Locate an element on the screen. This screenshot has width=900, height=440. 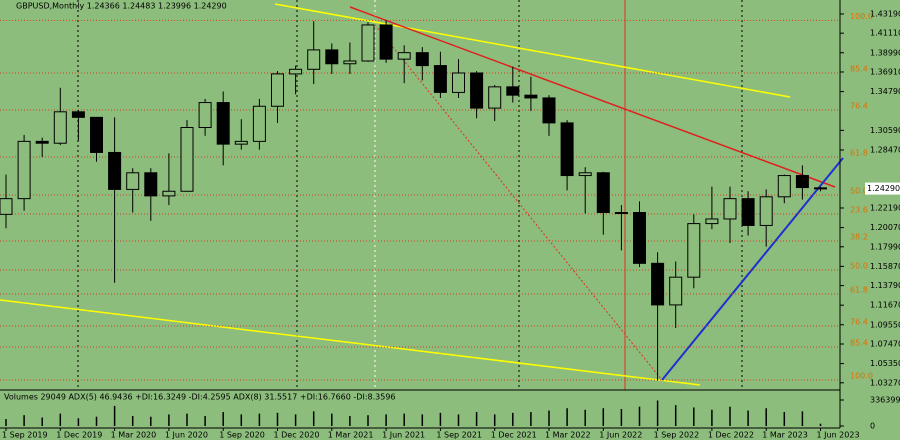
last-price-box is located at coordinates (882, 188).